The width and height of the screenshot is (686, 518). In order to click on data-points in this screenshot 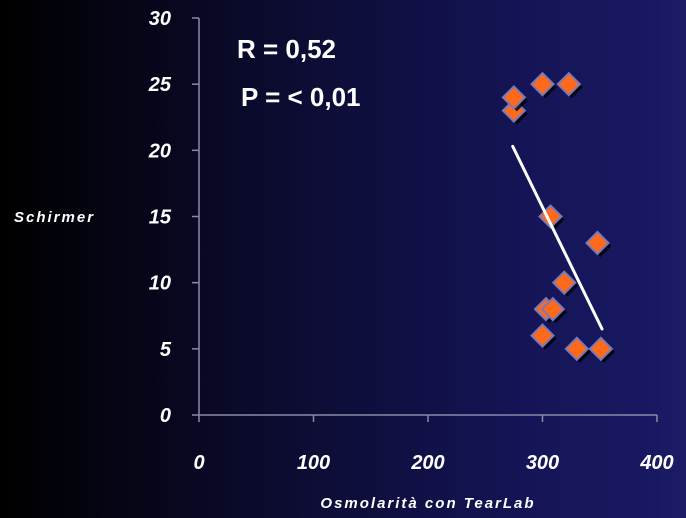, I will do `click(558, 217)`.